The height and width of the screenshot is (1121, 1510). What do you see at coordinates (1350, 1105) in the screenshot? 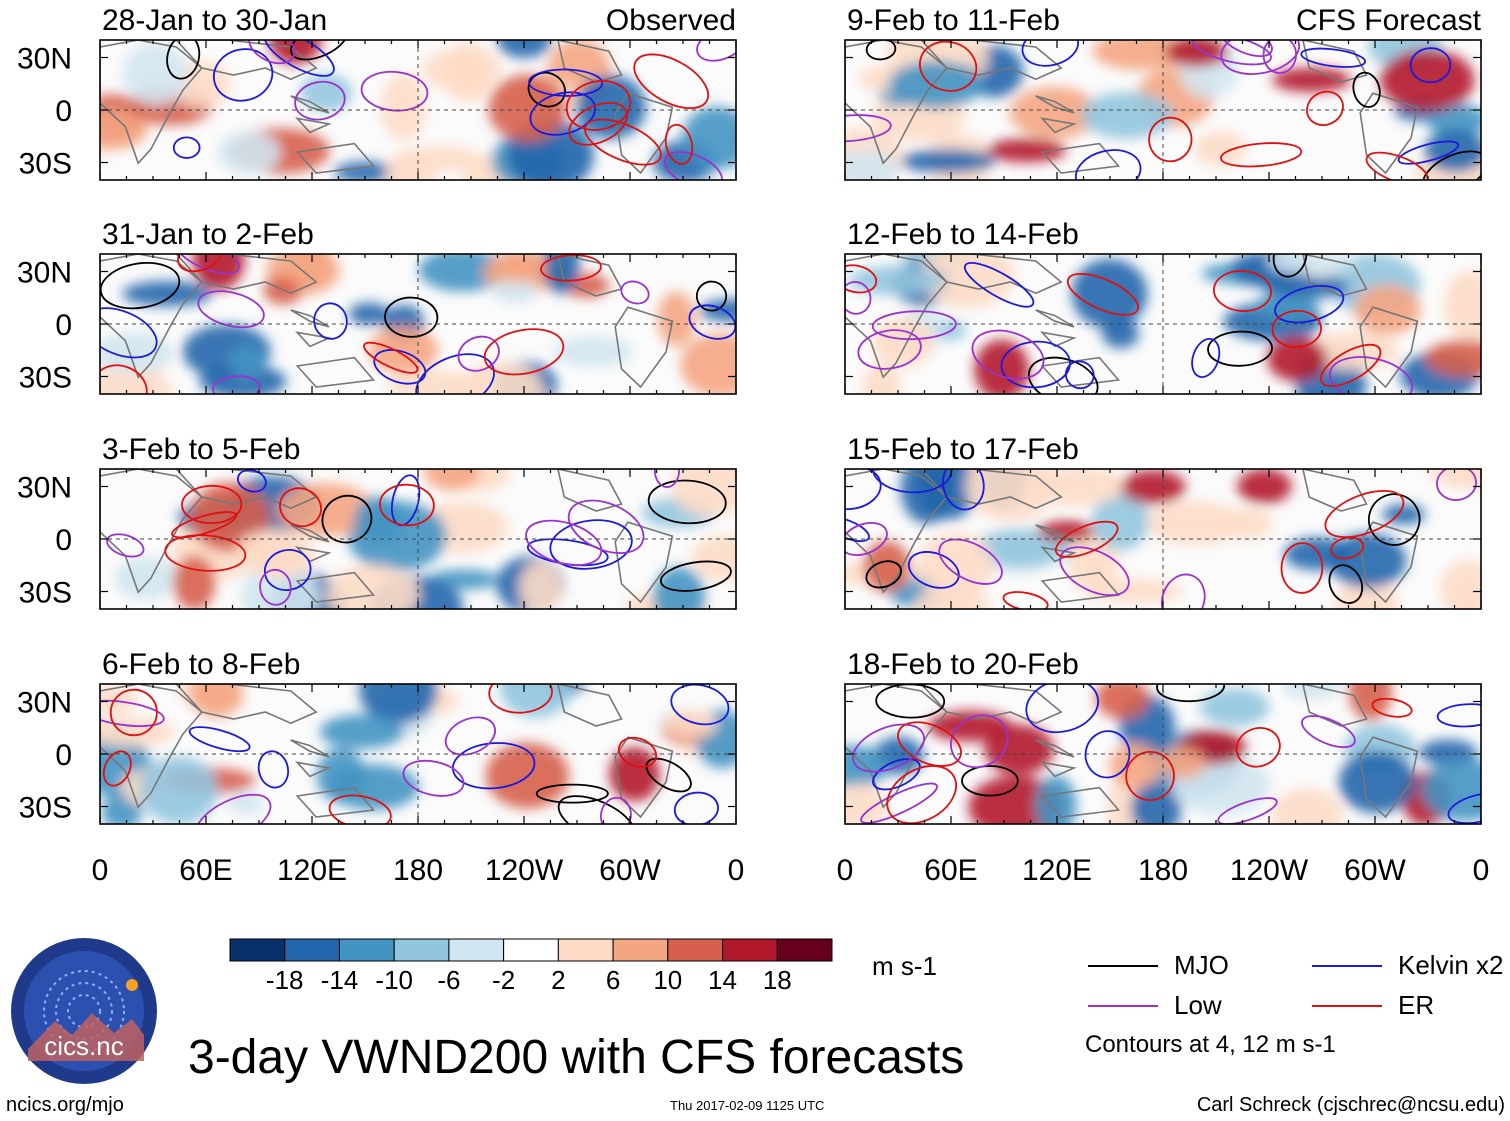
I see `footer-author: Carl Schreck (cjschrec@ncsu.edu)` at bounding box center [1350, 1105].